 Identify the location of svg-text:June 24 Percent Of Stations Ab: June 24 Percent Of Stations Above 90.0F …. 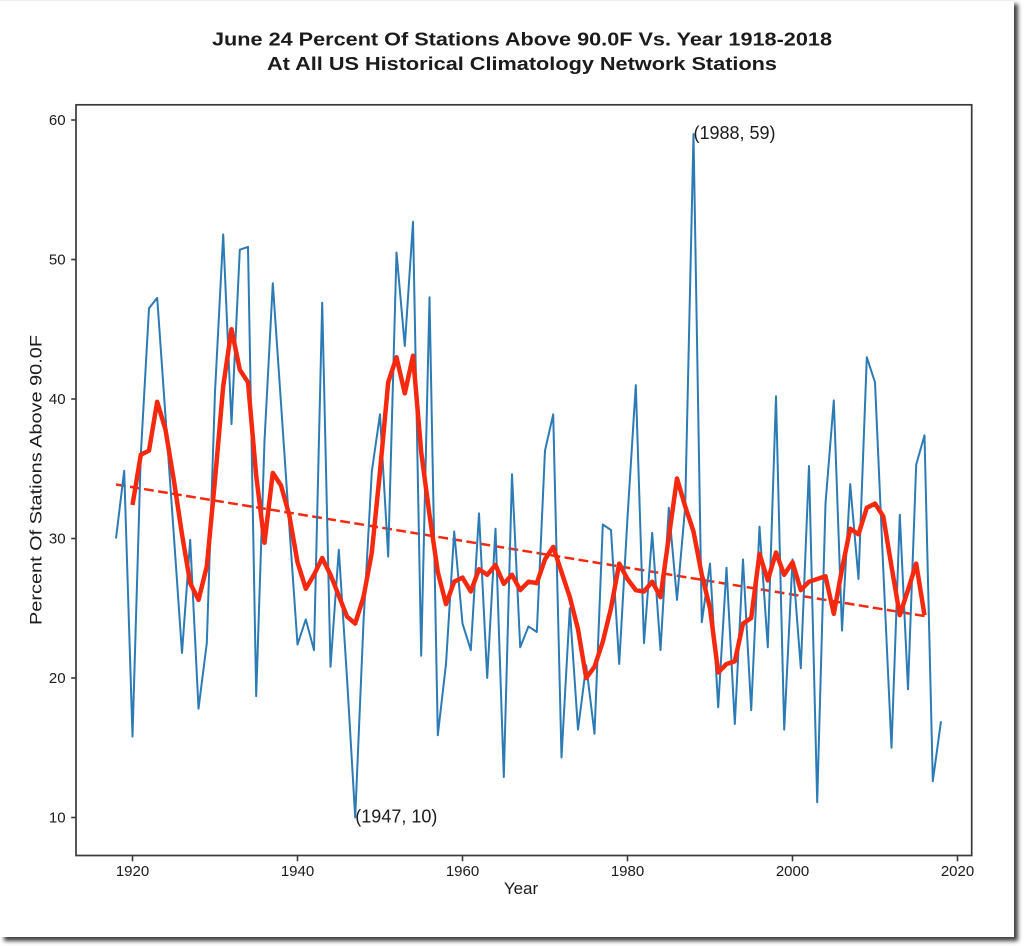
(522, 40).